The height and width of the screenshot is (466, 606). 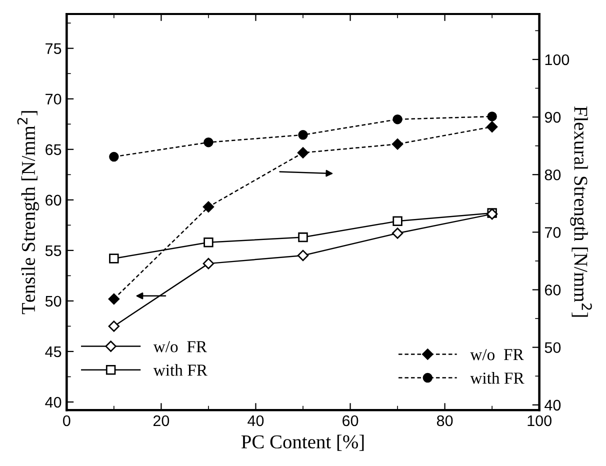 What do you see at coordinates (66, 420) in the screenshot?
I see `x-tick-label: 0` at bounding box center [66, 420].